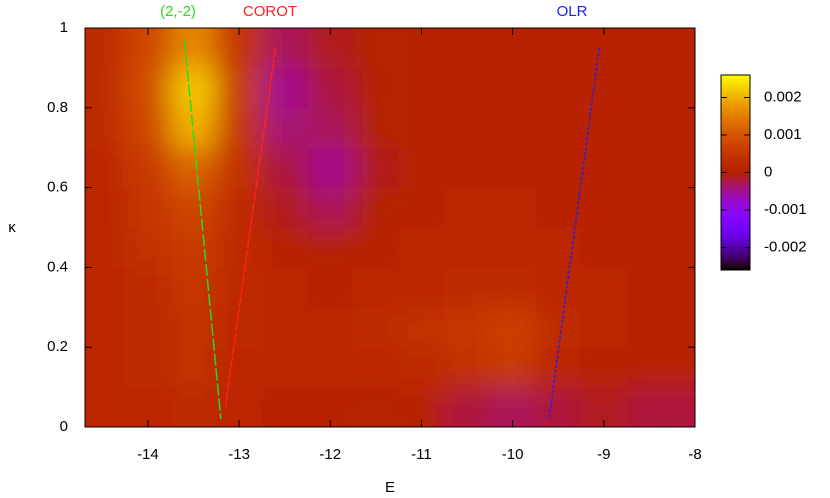  What do you see at coordinates (12, 227) in the screenshot?
I see `y-axis-label: κ` at bounding box center [12, 227].